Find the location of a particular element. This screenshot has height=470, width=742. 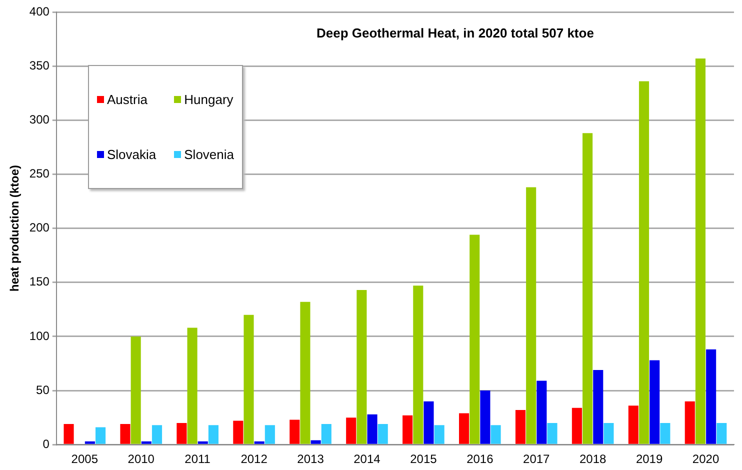

x-tick-label: 2017 is located at coordinates (536, 459).